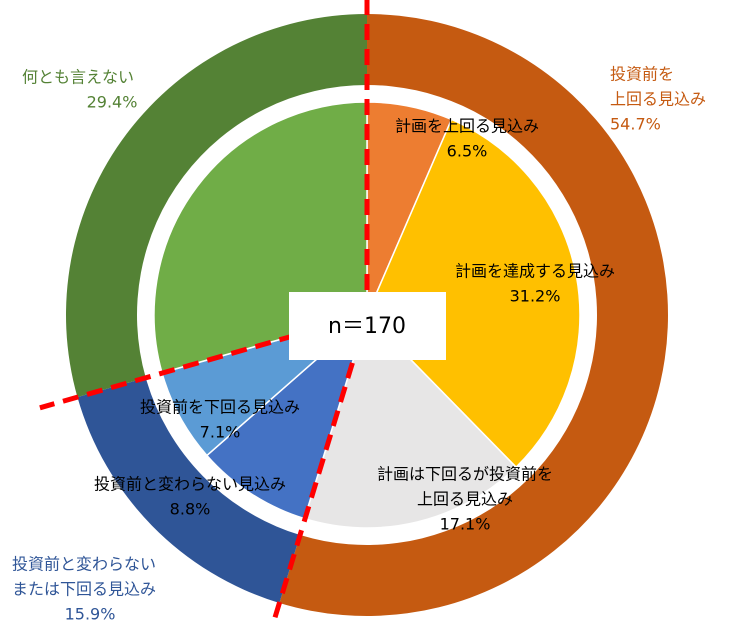  I want to click on outer-value-label: 29.4%, so click(112, 102).